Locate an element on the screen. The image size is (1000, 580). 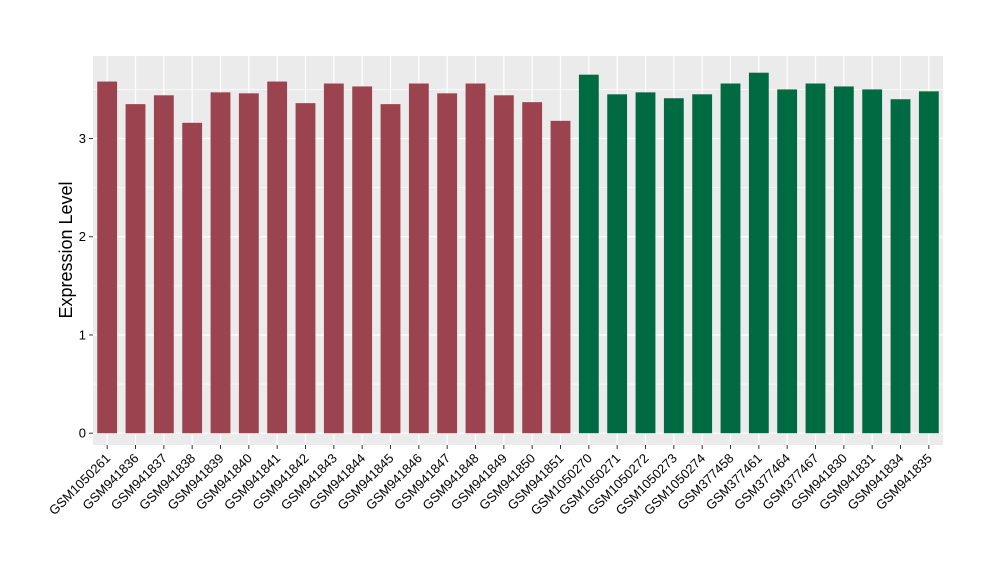
bar-GSM941845 is located at coordinates (390, 269).